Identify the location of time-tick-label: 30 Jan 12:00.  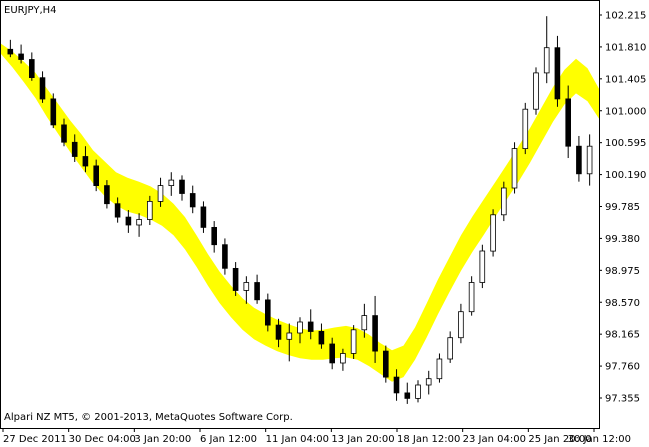
(599, 439).